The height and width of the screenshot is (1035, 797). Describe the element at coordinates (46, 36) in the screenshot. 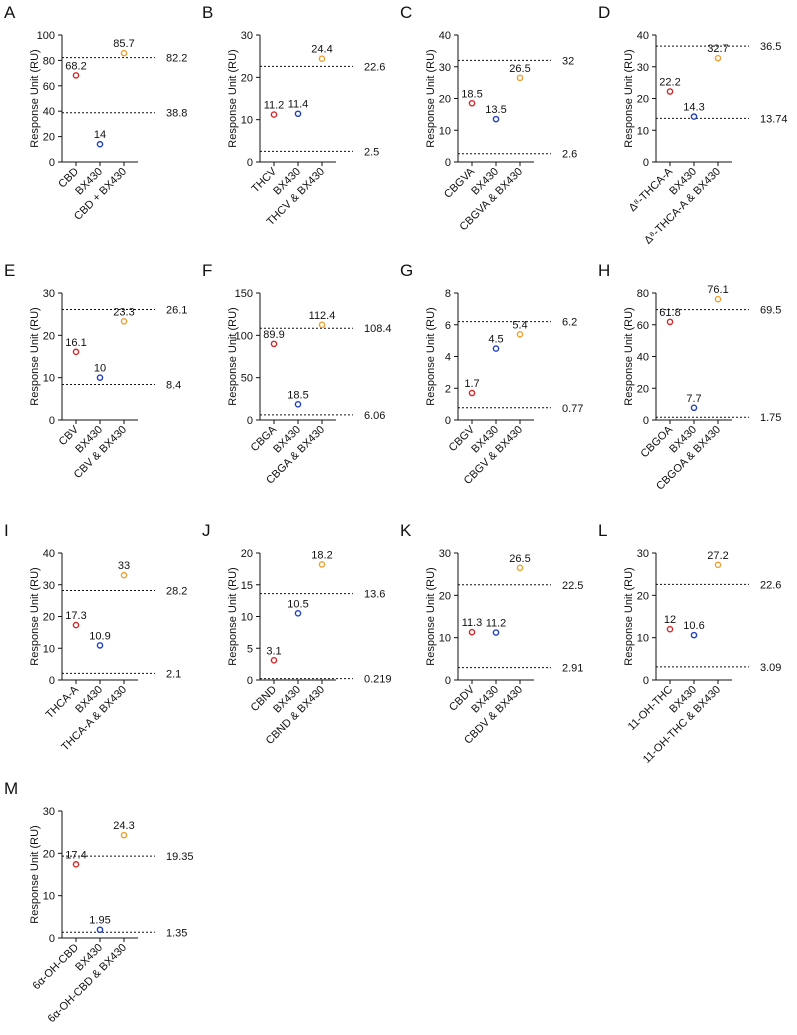

I see `y-tick-label: 100` at that location.